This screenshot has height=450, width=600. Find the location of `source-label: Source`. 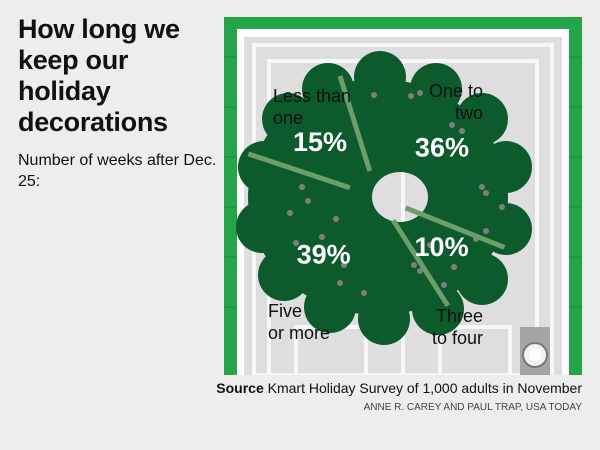

source-label: Source is located at coordinates (240, 388).